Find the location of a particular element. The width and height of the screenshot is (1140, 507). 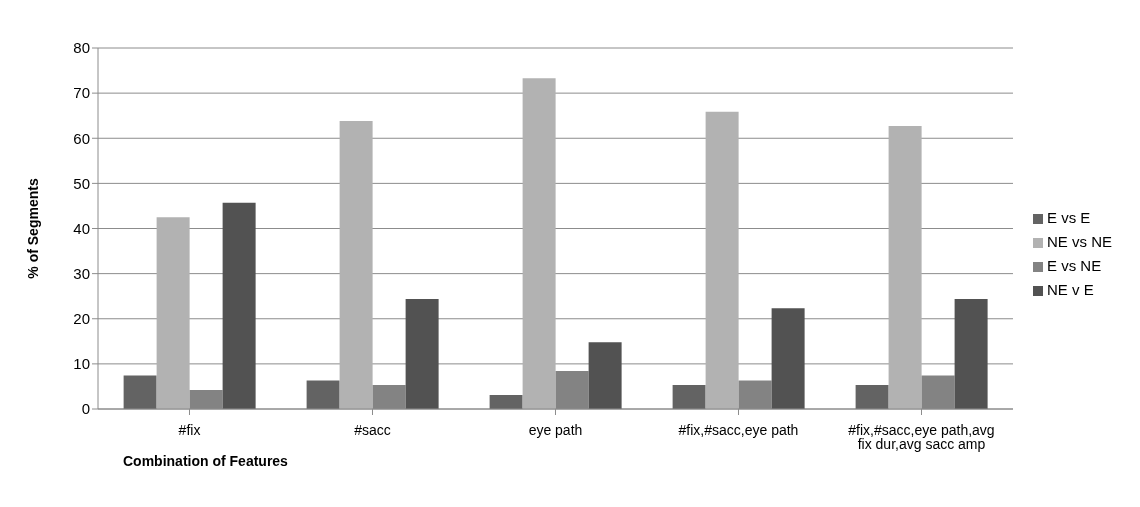

y-axis-title: % of Segments is located at coordinates (32, 228).